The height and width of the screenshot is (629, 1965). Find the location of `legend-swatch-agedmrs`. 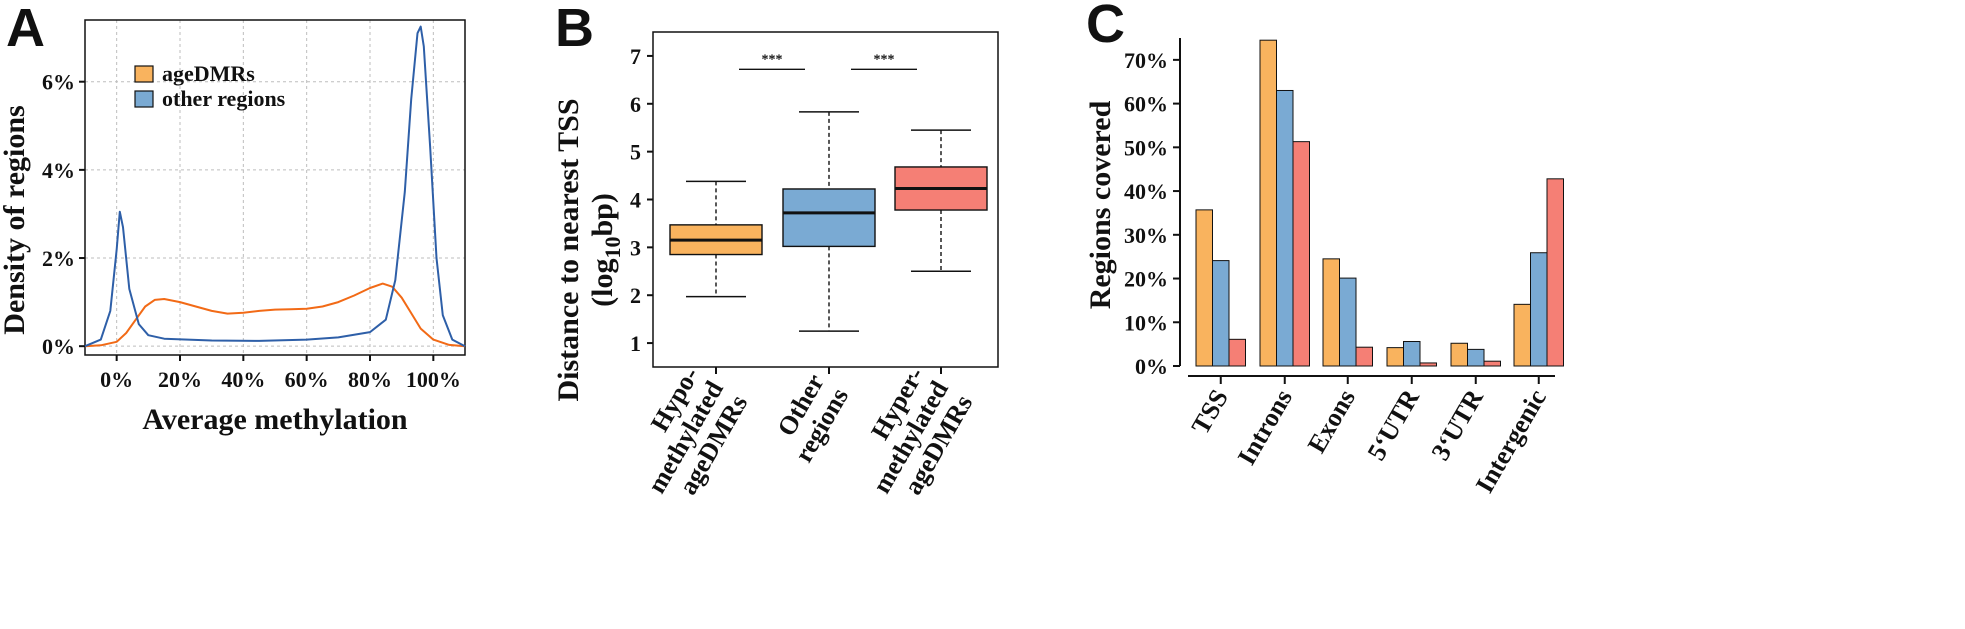

legend-swatch-agedmrs is located at coordinates (144, 74).